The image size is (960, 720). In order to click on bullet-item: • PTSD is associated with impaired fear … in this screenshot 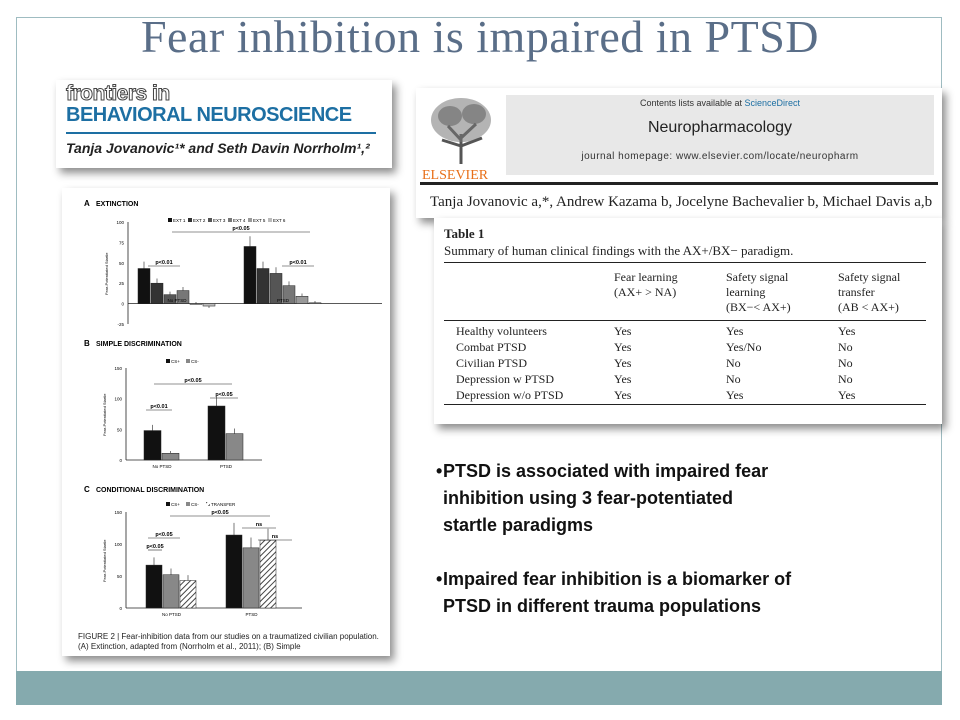, I will do `click(686, 498)`.